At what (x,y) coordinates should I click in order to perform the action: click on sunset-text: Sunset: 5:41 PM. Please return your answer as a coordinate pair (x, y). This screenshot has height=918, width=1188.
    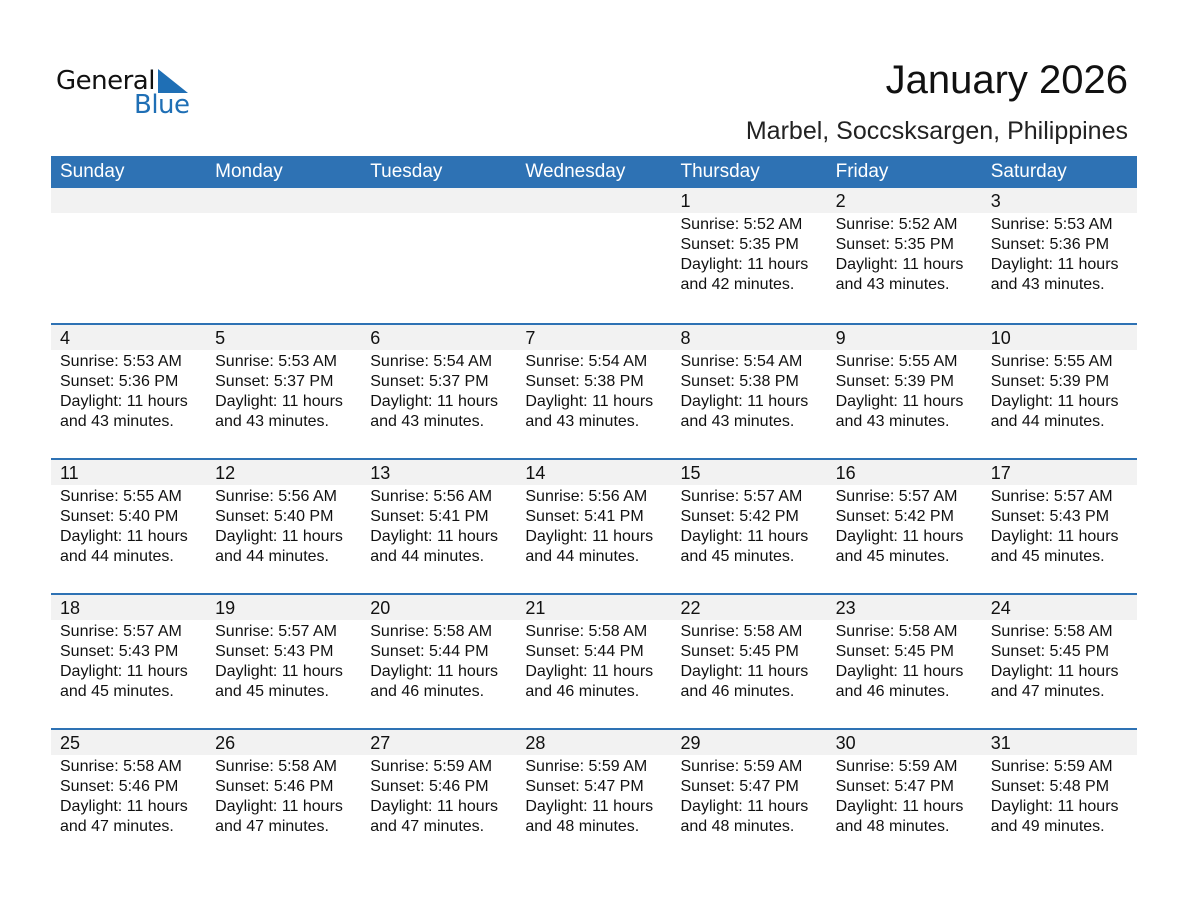
    Looking at the image, I should click on (429, 516).